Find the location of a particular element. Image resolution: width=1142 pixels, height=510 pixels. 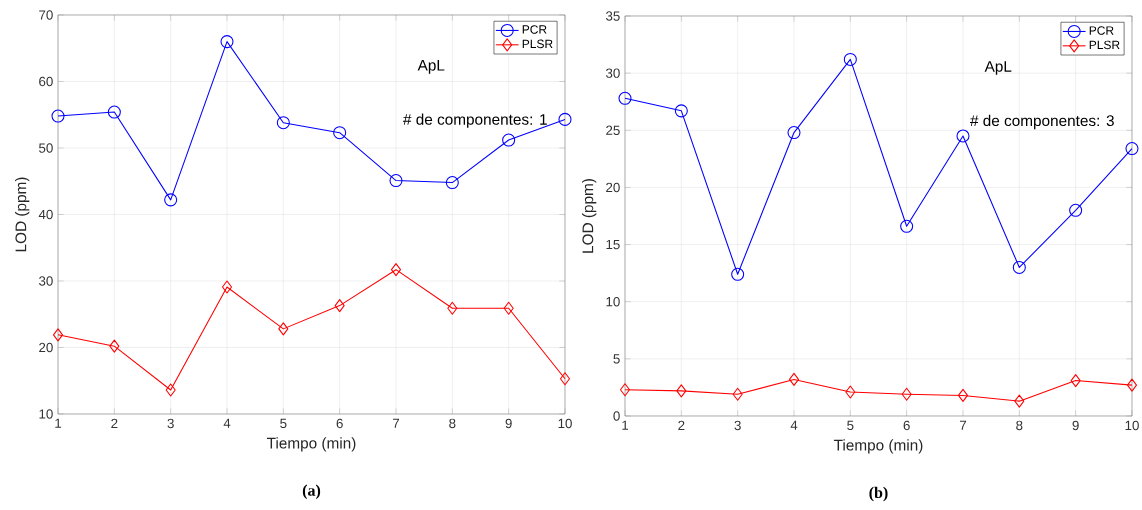

text: (b) is located at coordinates (878, 494).